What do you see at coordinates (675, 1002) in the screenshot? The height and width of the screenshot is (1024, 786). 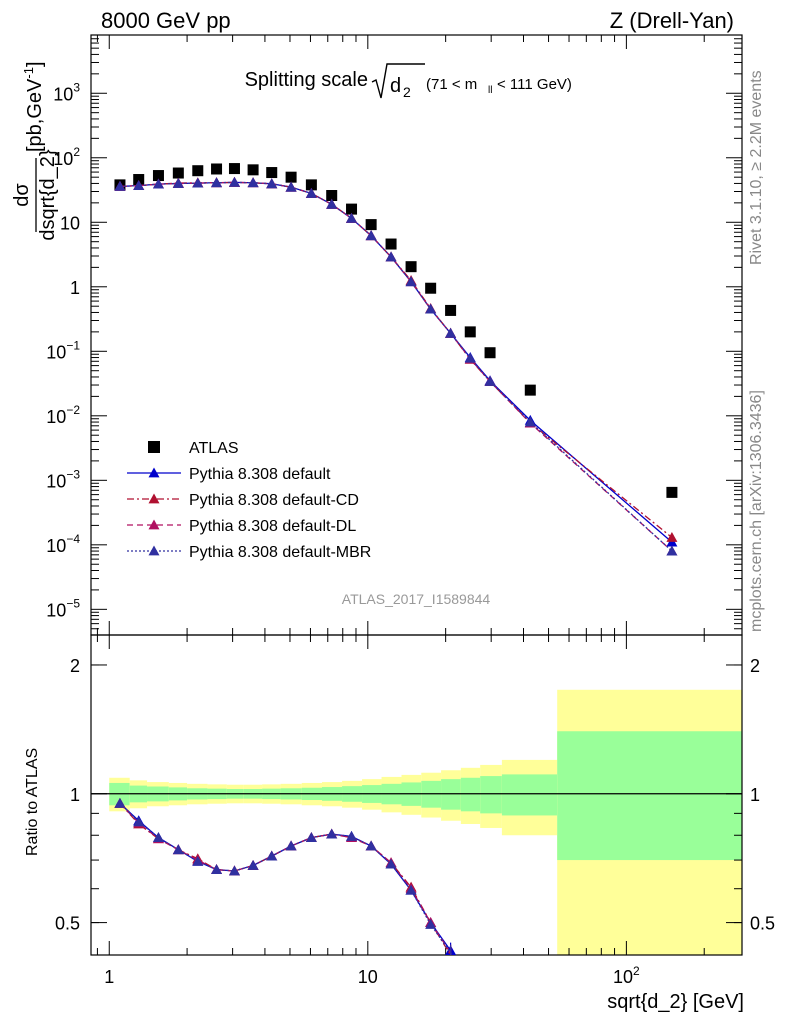 I see `x-axis-label: sqrt{d_2} [GeV]` at bounding box center [675, 1002].